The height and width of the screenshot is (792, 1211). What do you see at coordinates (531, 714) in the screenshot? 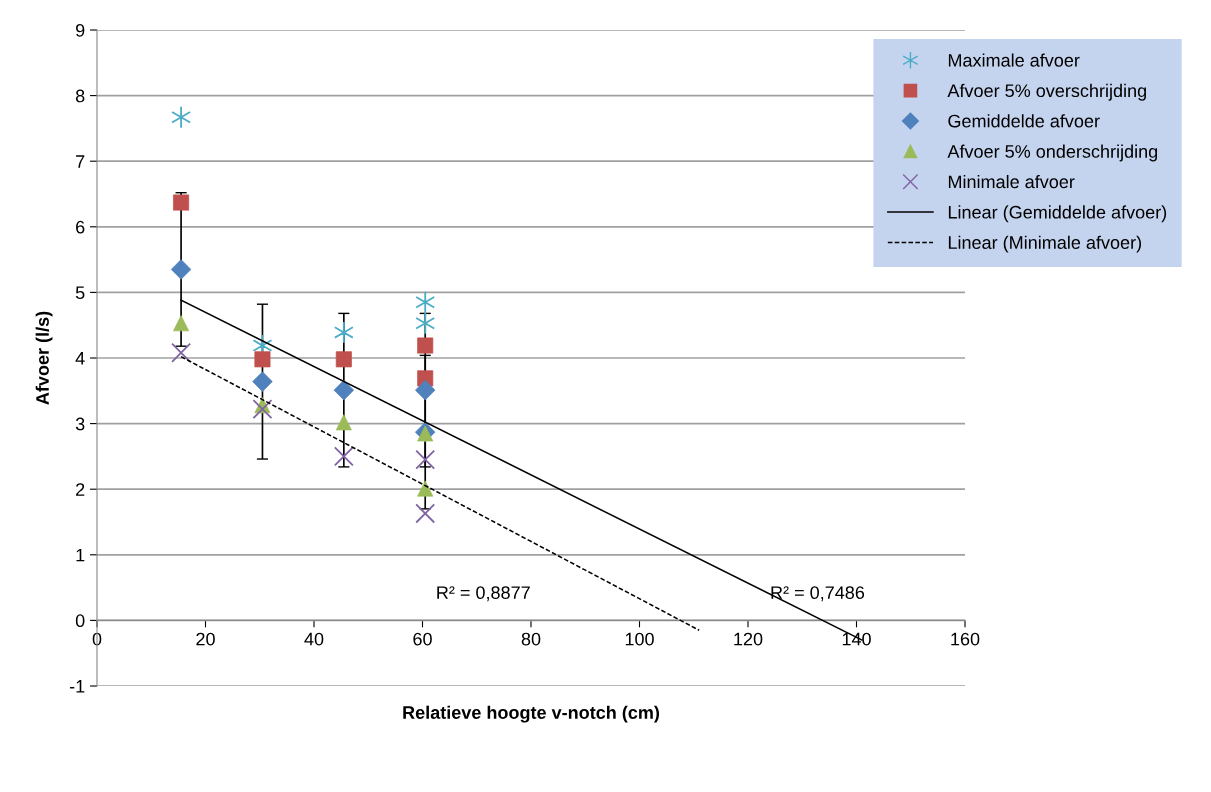
I see `x-axis-title: Relatieve hoogte v-notch (cm)` at bounding box center [531, 714].